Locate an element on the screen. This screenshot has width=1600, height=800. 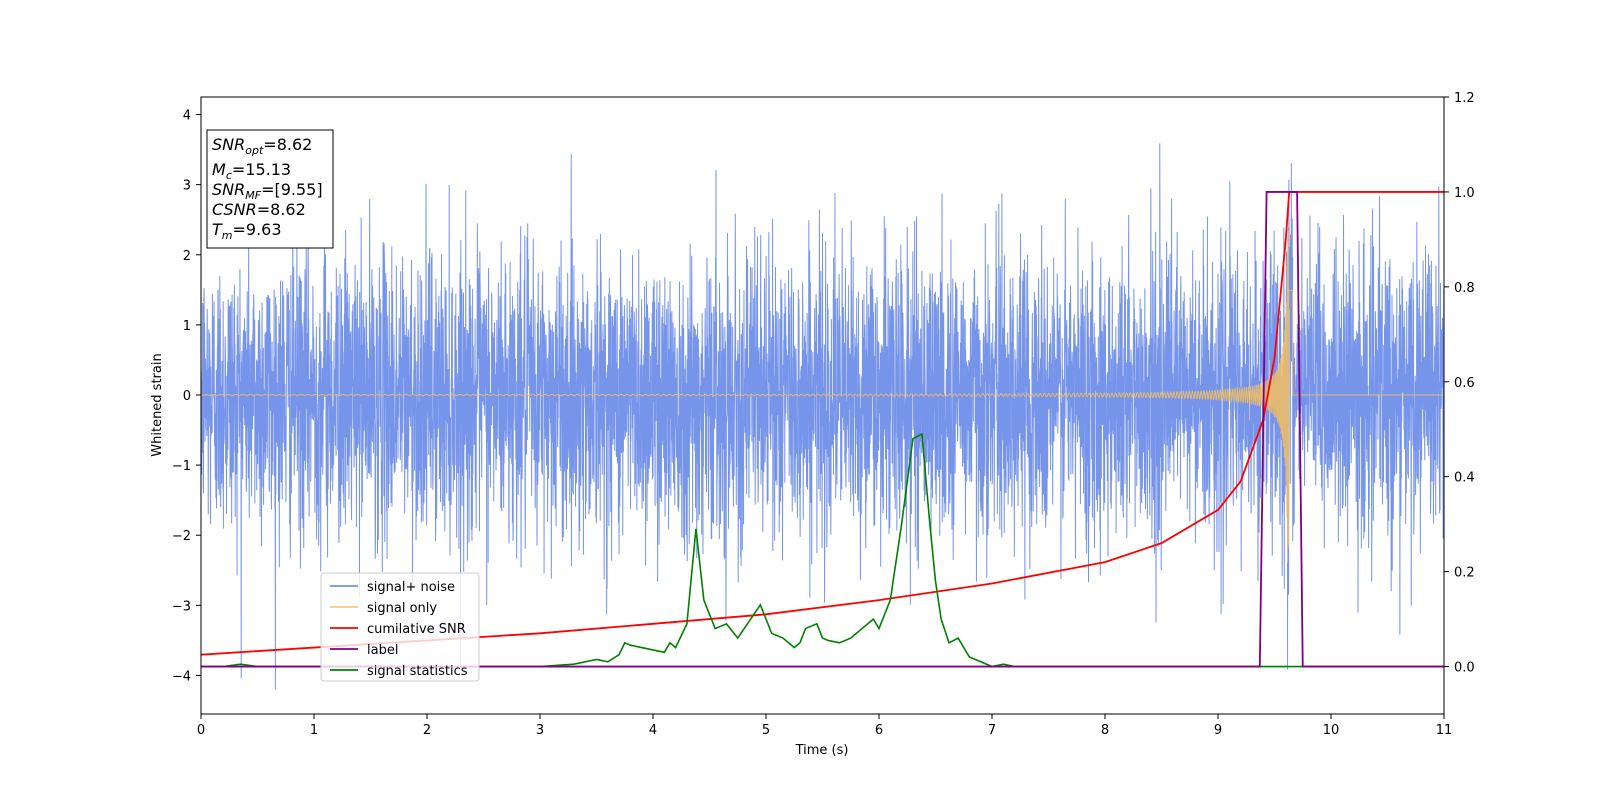
stats-line: CSNR=8.62 is located at coordinates (259, 209).